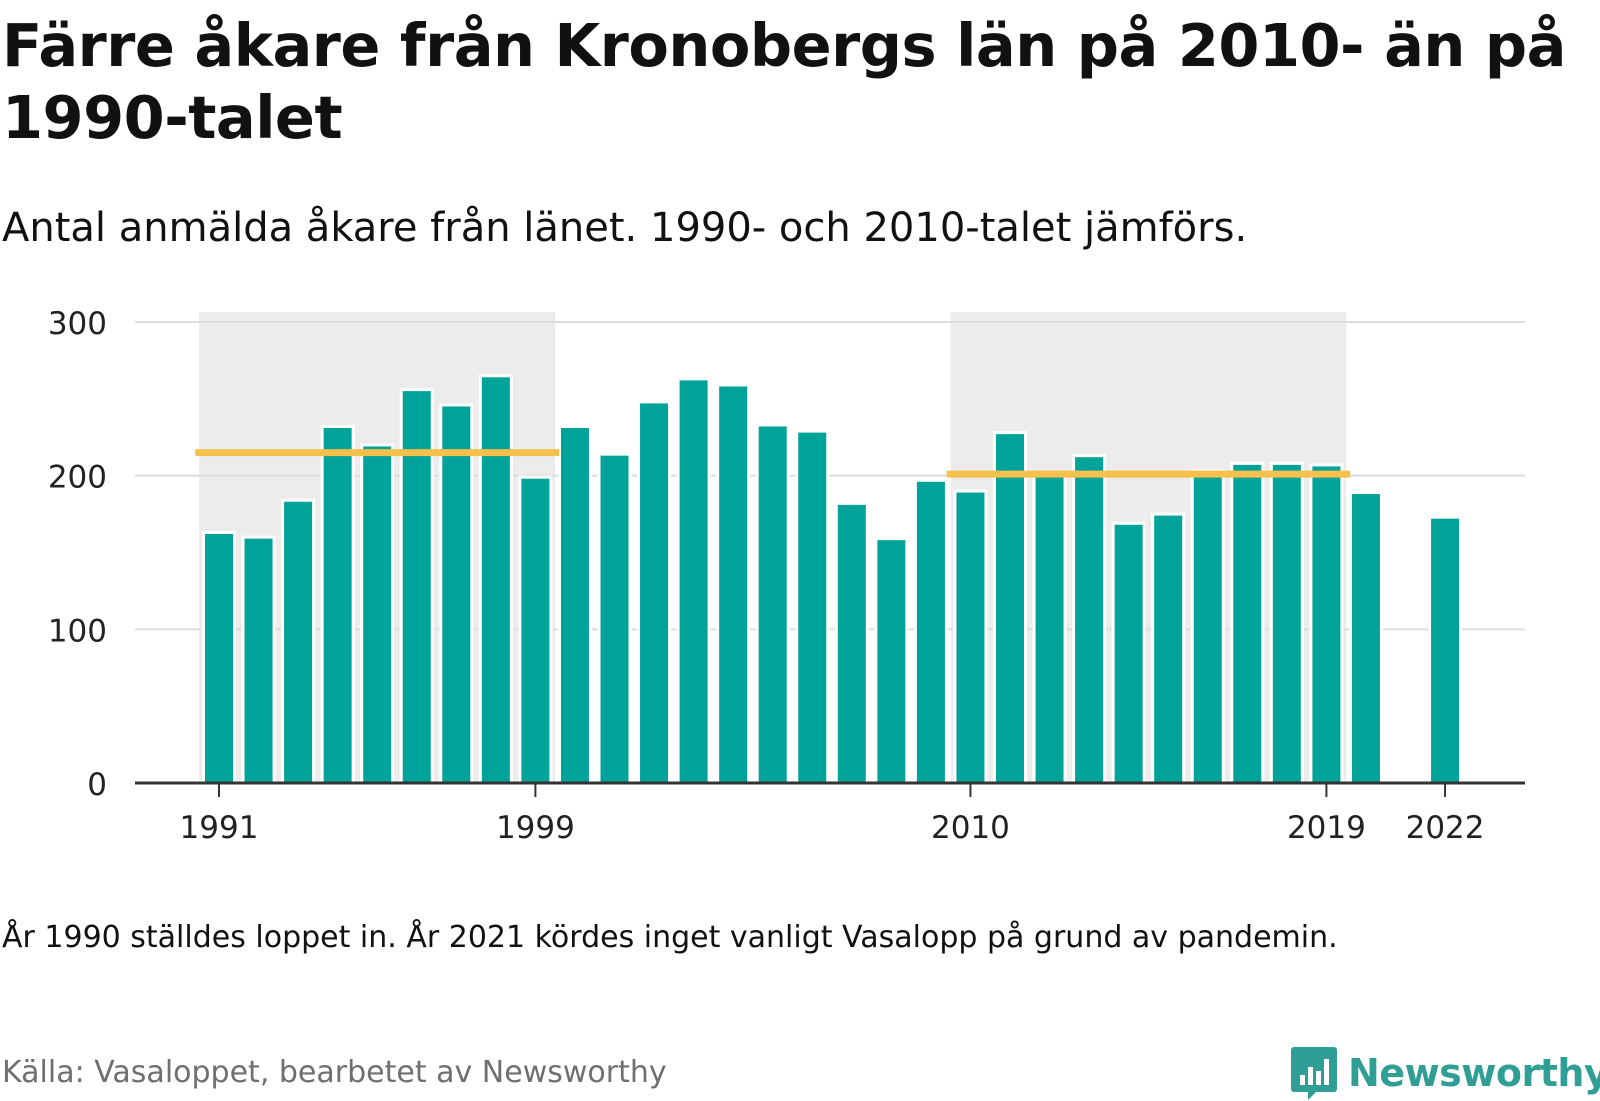 This screenshot has width=1600, height=1101. What do you see at coordinates (495, 579) in the screenshot?
I see `bar-1998` at bounding box center [495, 579].